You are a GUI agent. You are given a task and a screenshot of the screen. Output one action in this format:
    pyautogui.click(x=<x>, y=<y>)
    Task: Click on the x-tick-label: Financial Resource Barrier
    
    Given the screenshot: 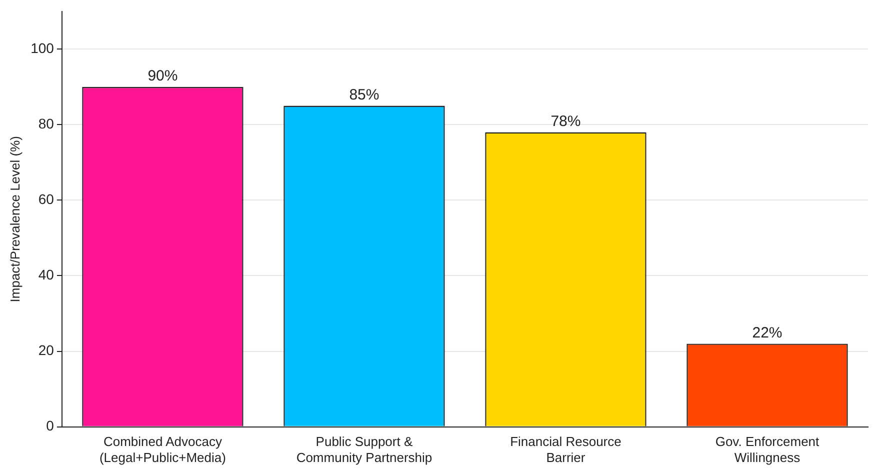 What is the action you would take?
    pyautogui.click(x=566, y=449)
    